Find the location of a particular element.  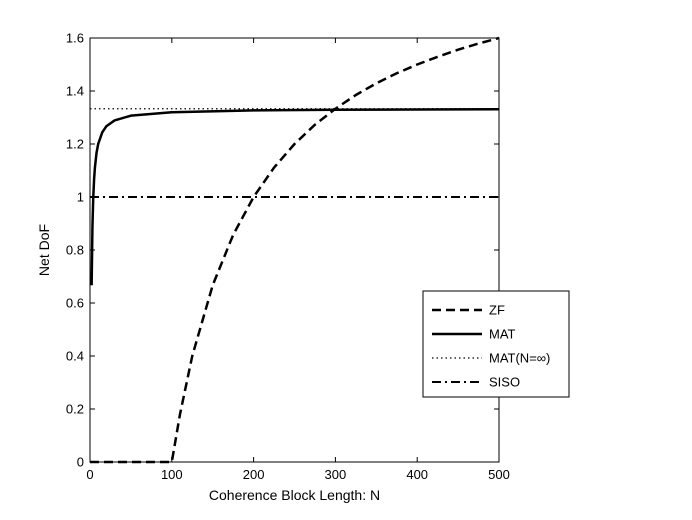

legend-label-zf: ZF is located at coordinates (497, 310).